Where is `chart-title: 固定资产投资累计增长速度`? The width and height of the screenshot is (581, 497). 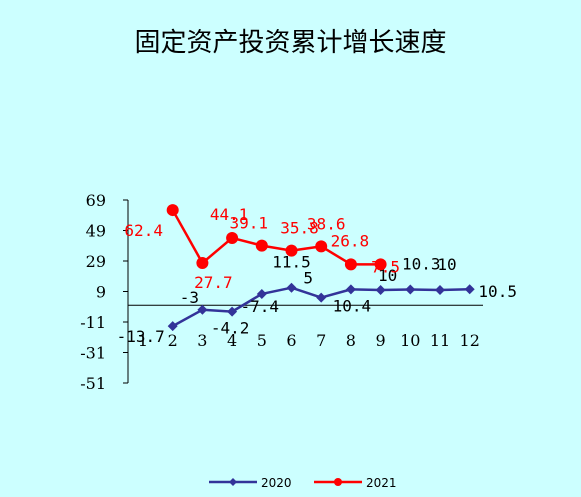 chart-title: 固定资产投资累计增长速度 is located at coordinates (290, 43).